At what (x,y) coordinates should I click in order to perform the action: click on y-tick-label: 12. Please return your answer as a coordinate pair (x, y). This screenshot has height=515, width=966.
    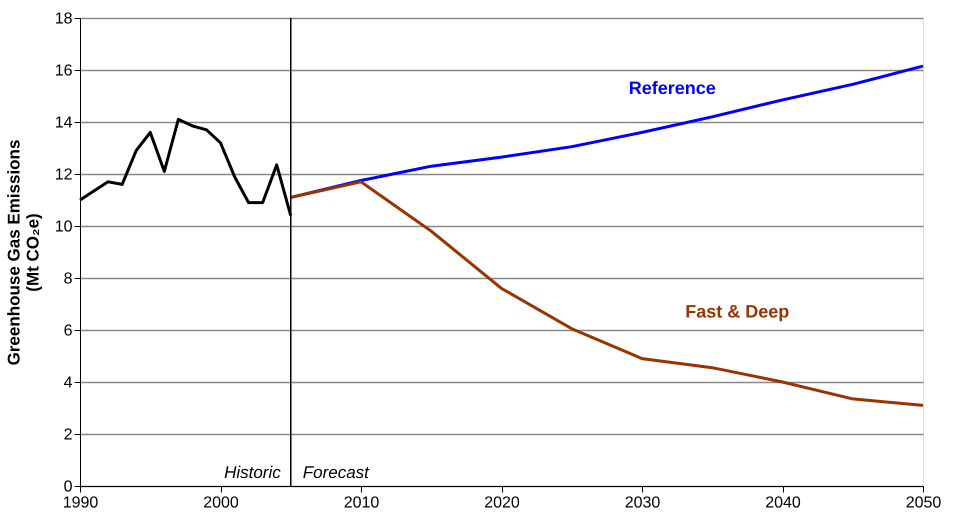
    Looking at the image, I should click on (63, 175).